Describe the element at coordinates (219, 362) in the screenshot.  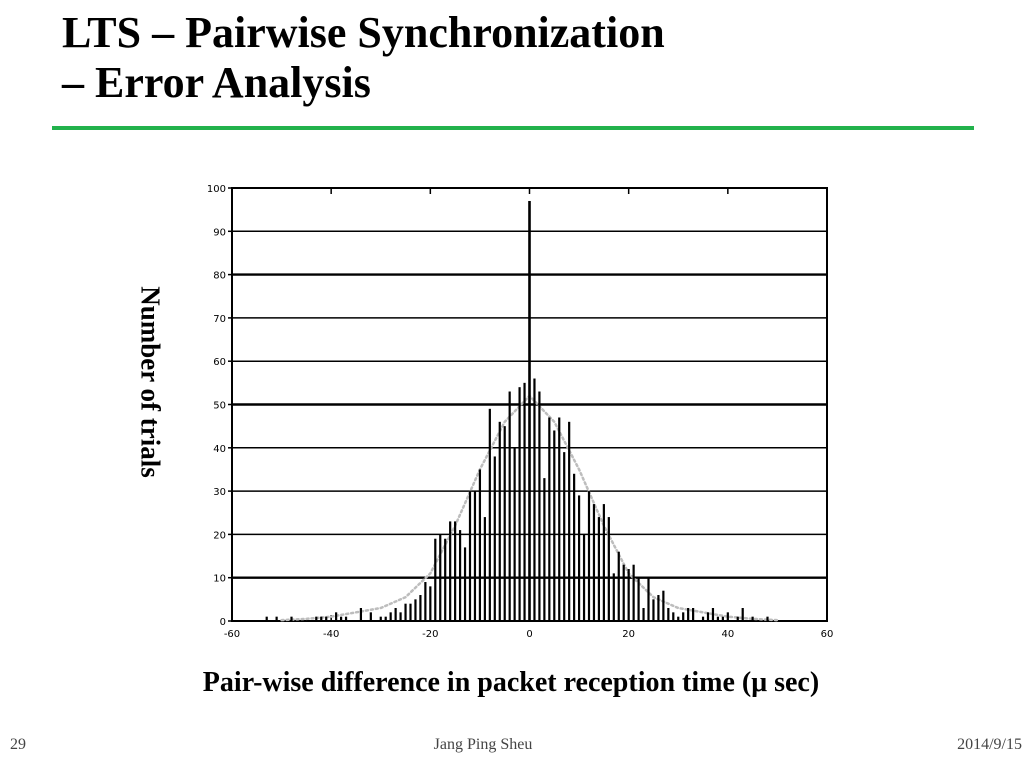
I see `y-tick-label: 60` at that location.